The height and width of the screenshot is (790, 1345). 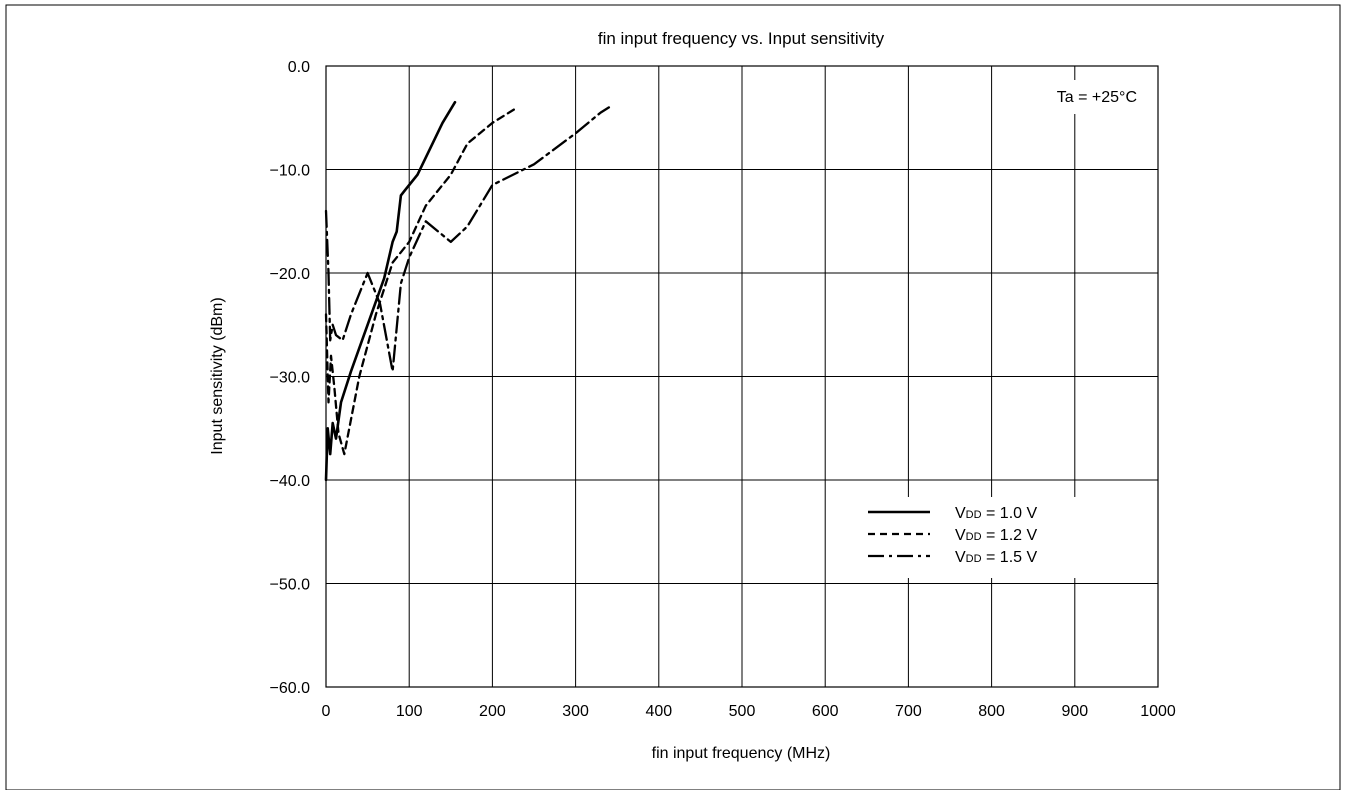 I want to click on temperature-annotation: Ta = +25°C, so click(x=1097, y=97).